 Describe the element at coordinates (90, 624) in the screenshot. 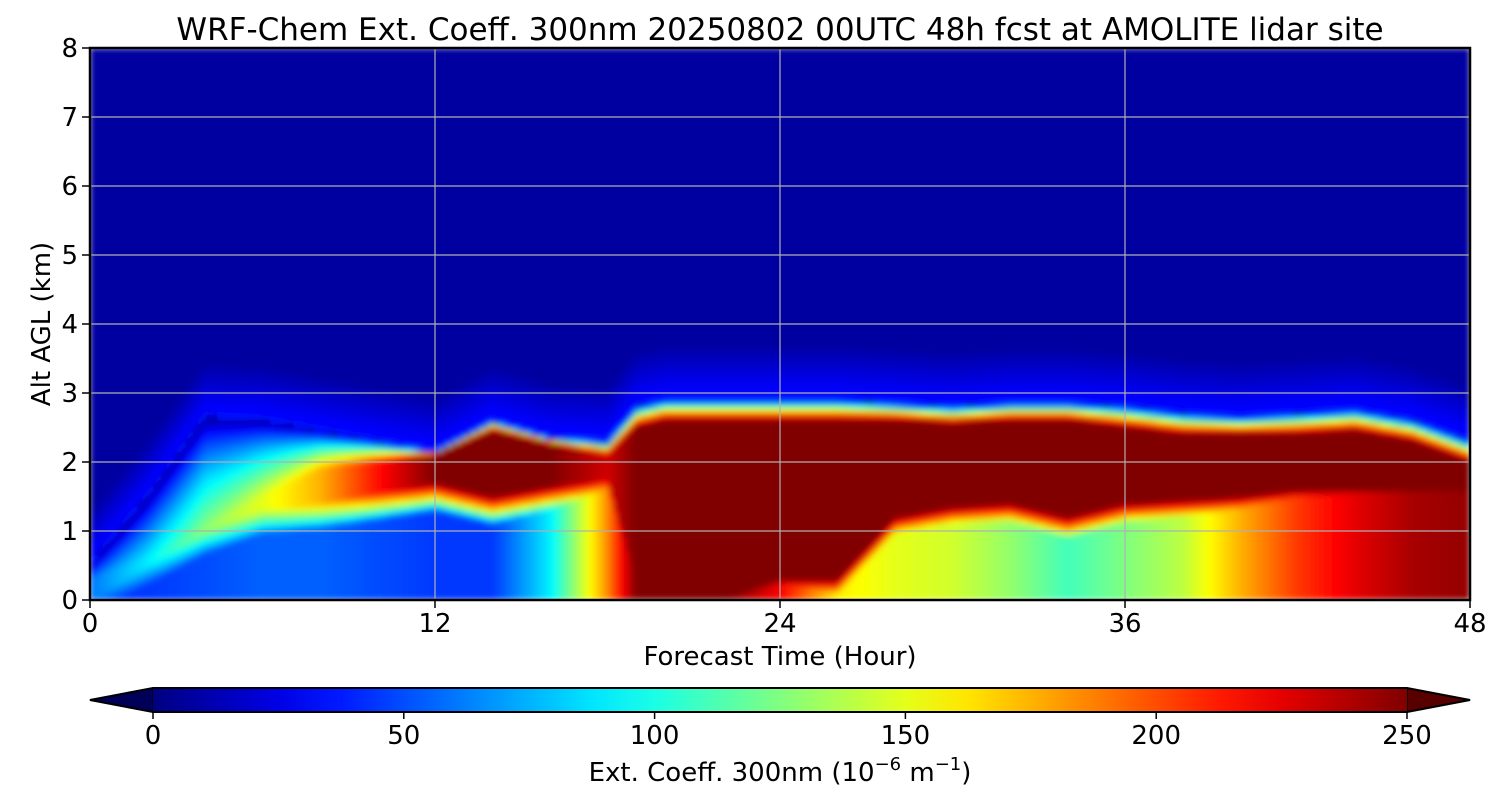

I see `x-tick-label: 0` at that location.